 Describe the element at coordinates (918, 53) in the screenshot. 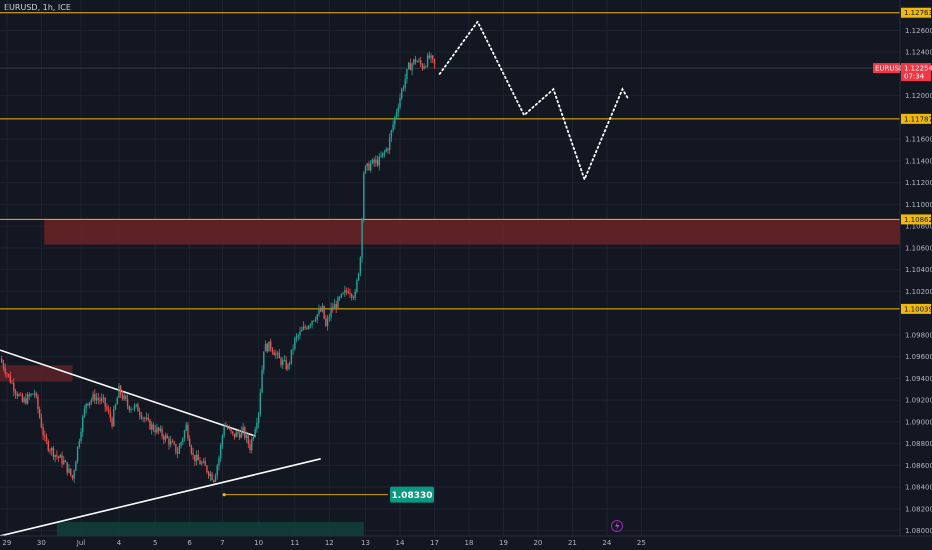

I see `price-tick-label: 1.12400` at that location.